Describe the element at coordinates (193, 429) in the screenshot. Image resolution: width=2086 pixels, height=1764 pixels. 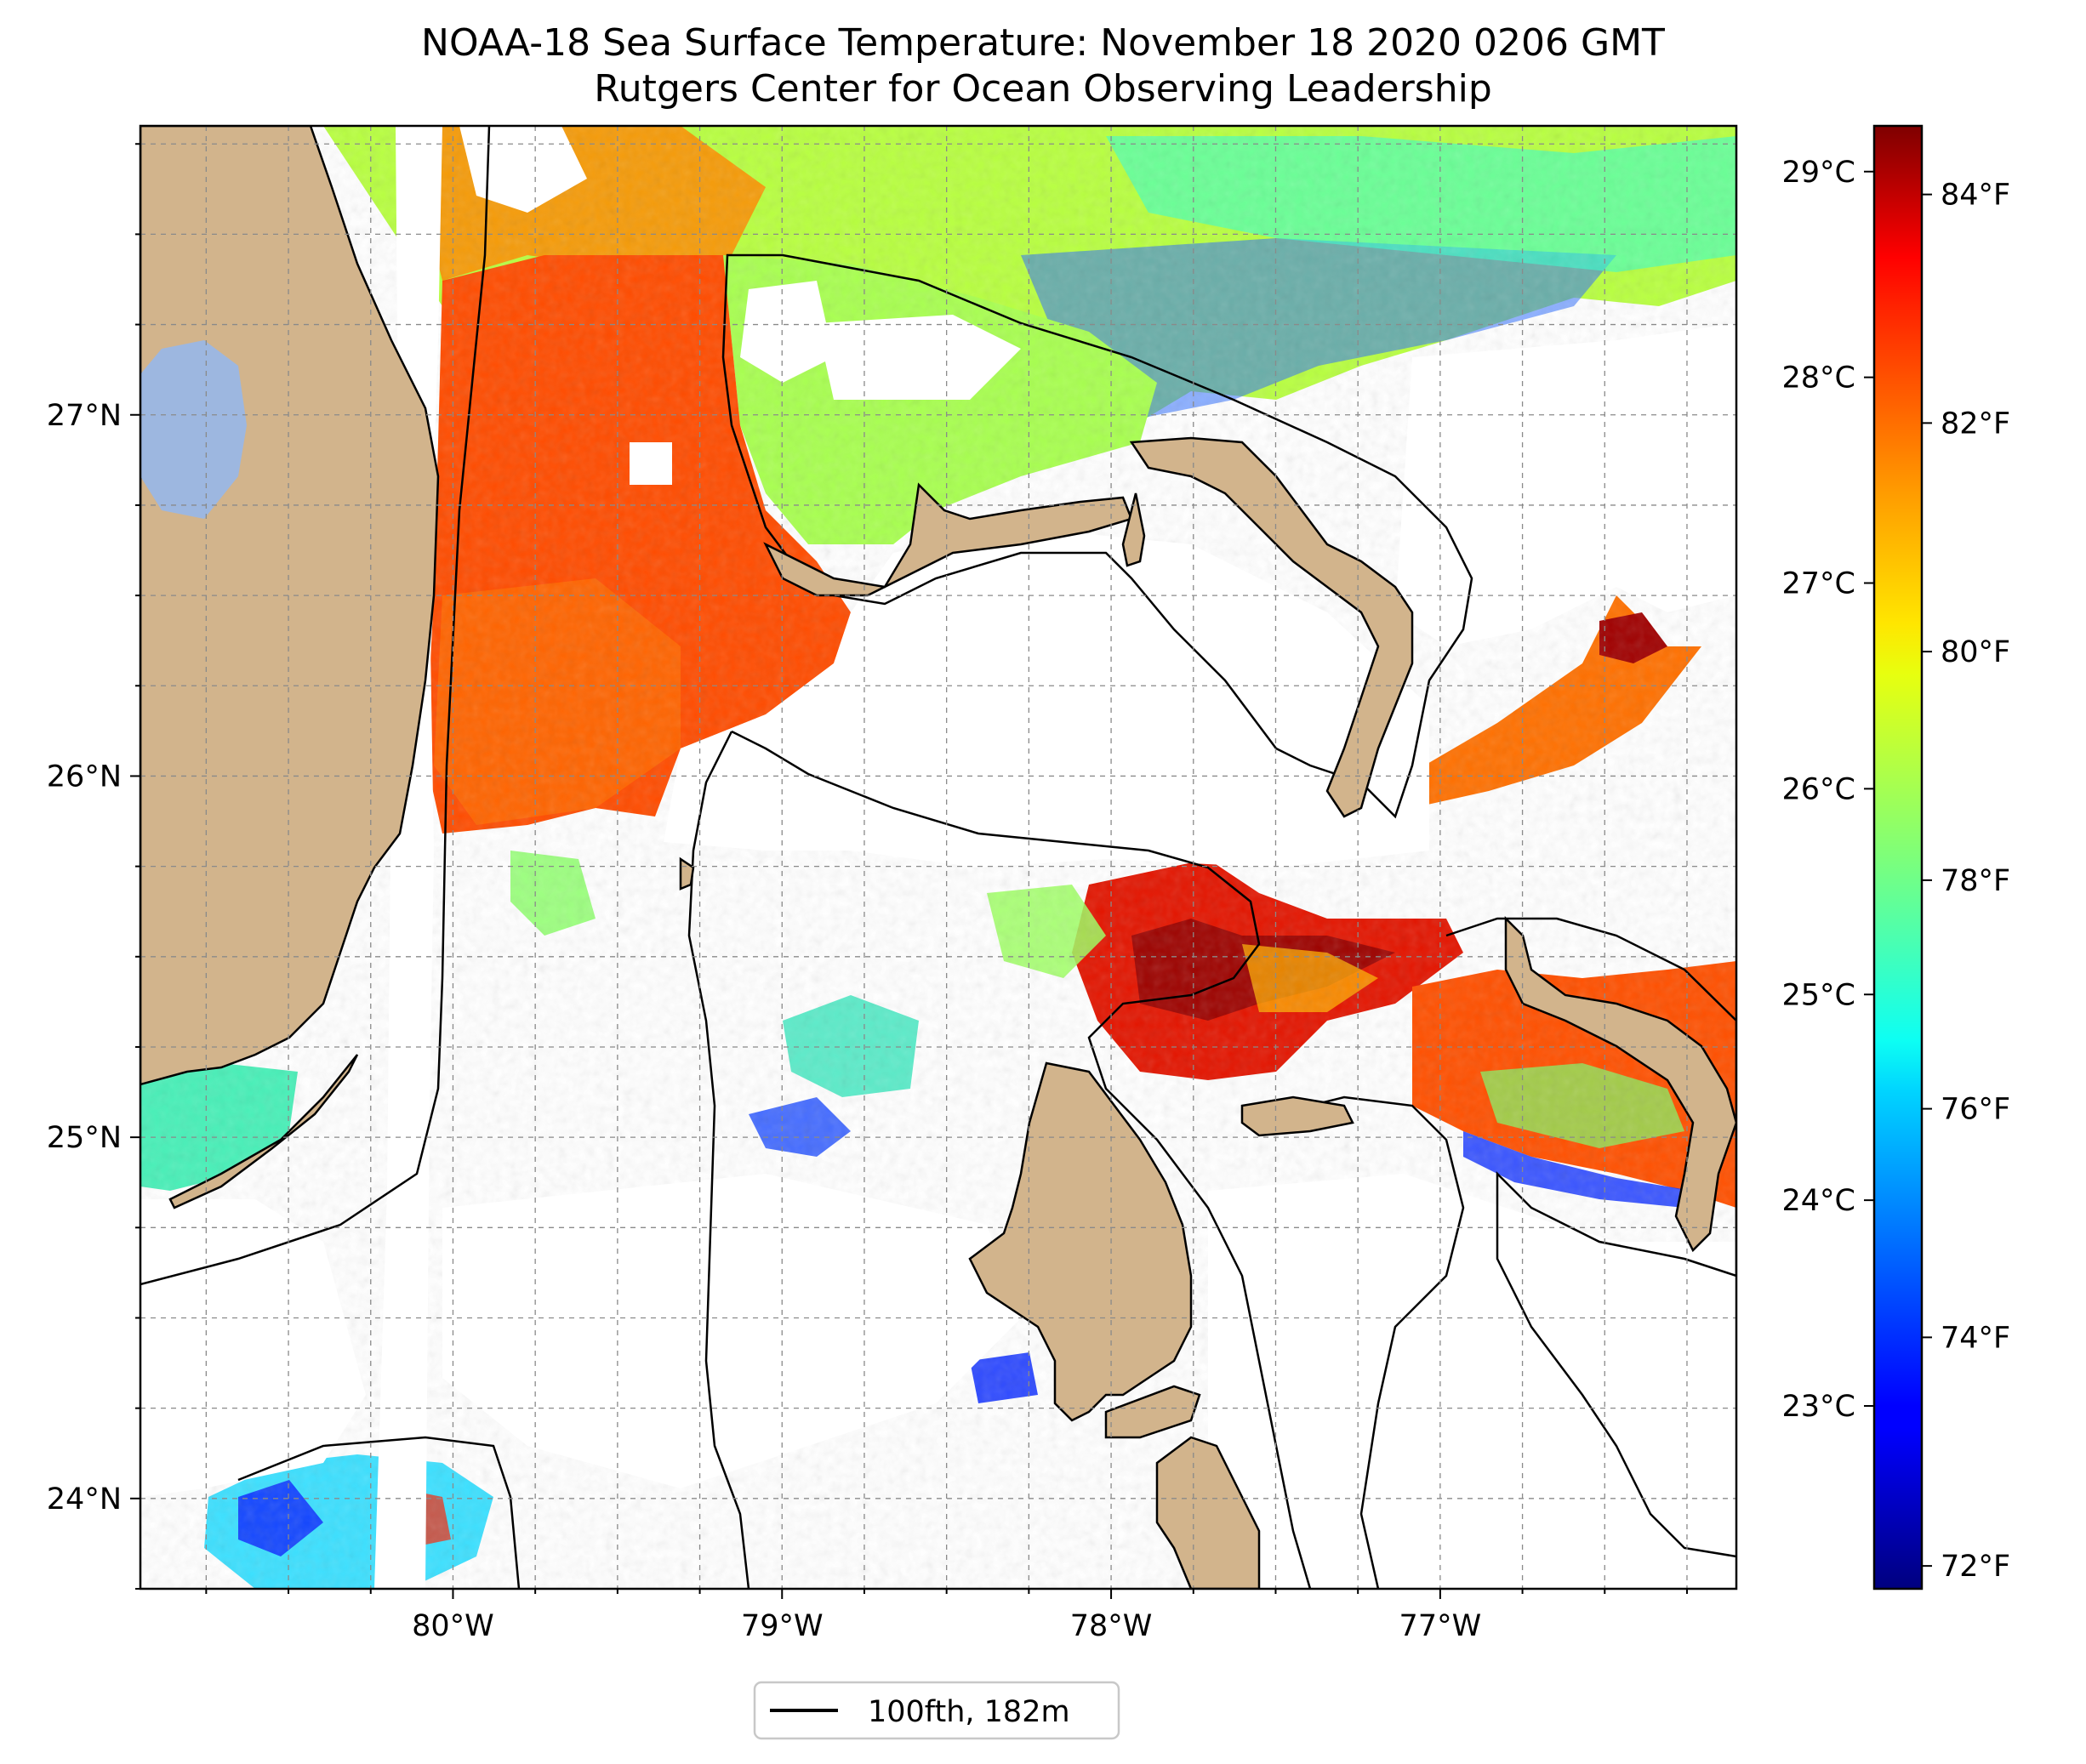
I see `lake-okeechobee` at that location.